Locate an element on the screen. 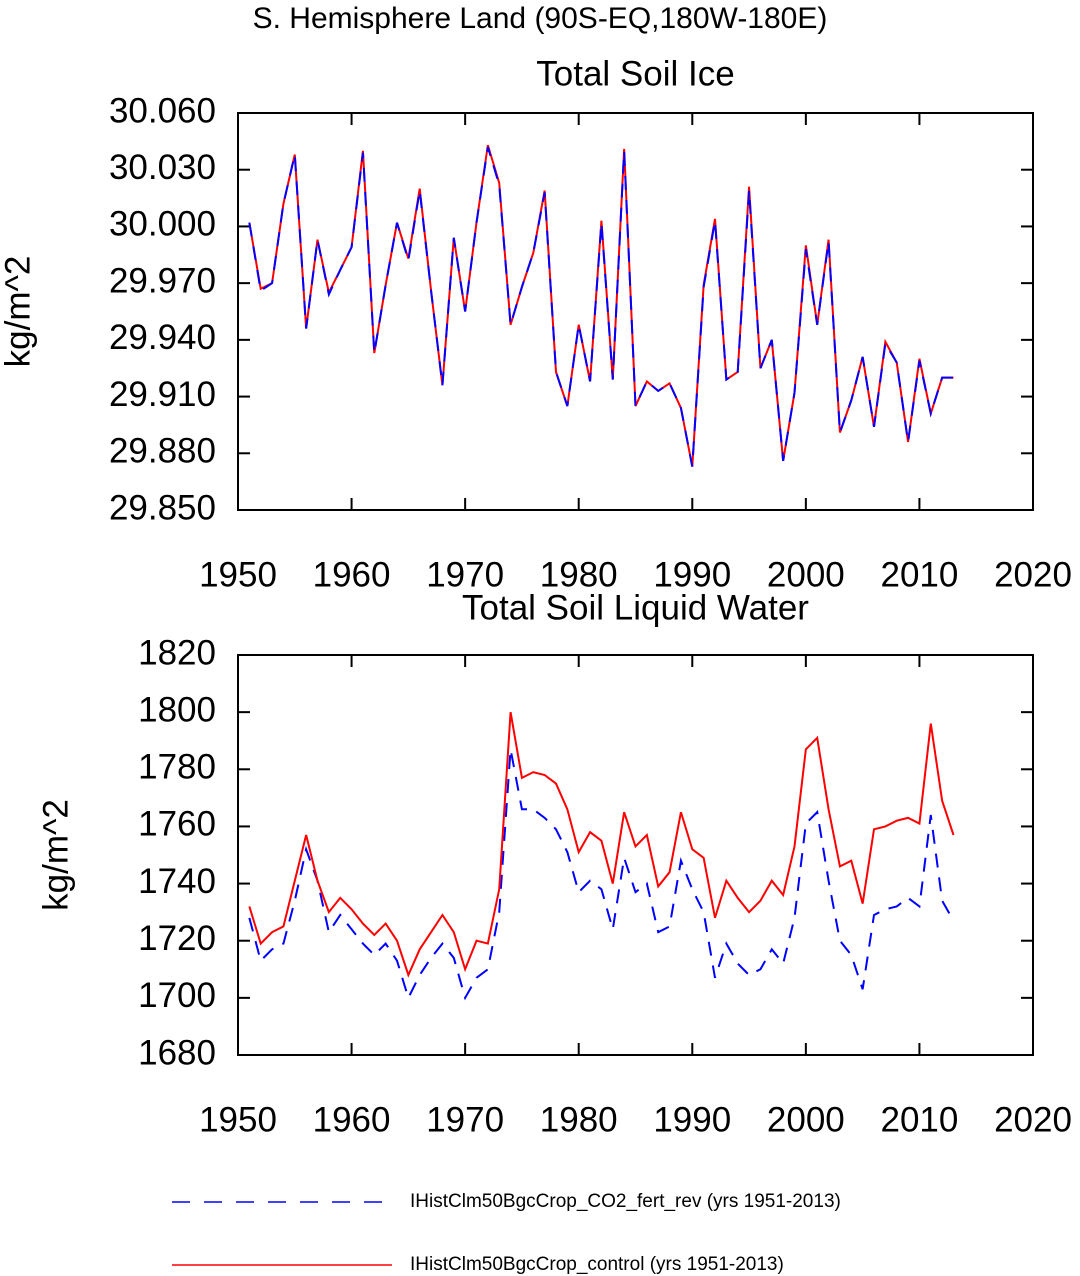 This screenshot has width=1080, height=1276. y-tick-label: 1760 is located at coordinates (177, 824).